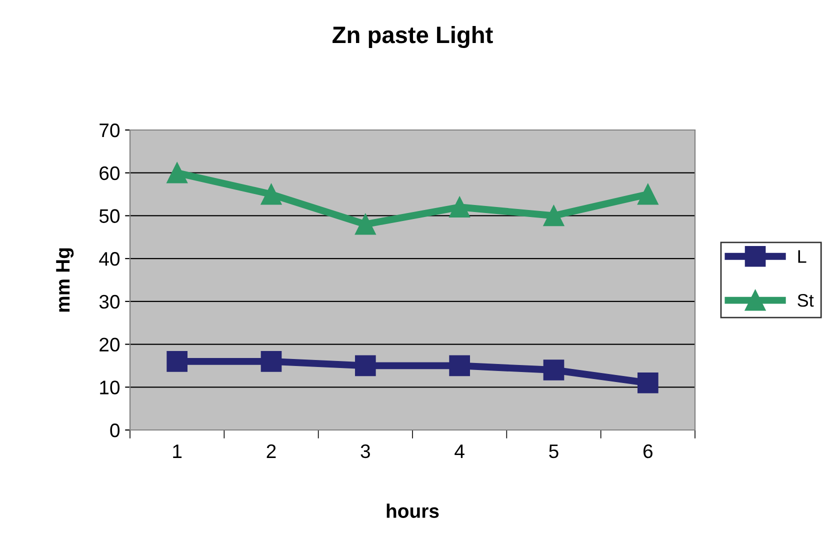 The height and width of the screenshot is (540, 837). What do you see at coordinates (177, 451) in the screenshot?
I see `x-tick-label: 1` at bounding box center [177, 451].